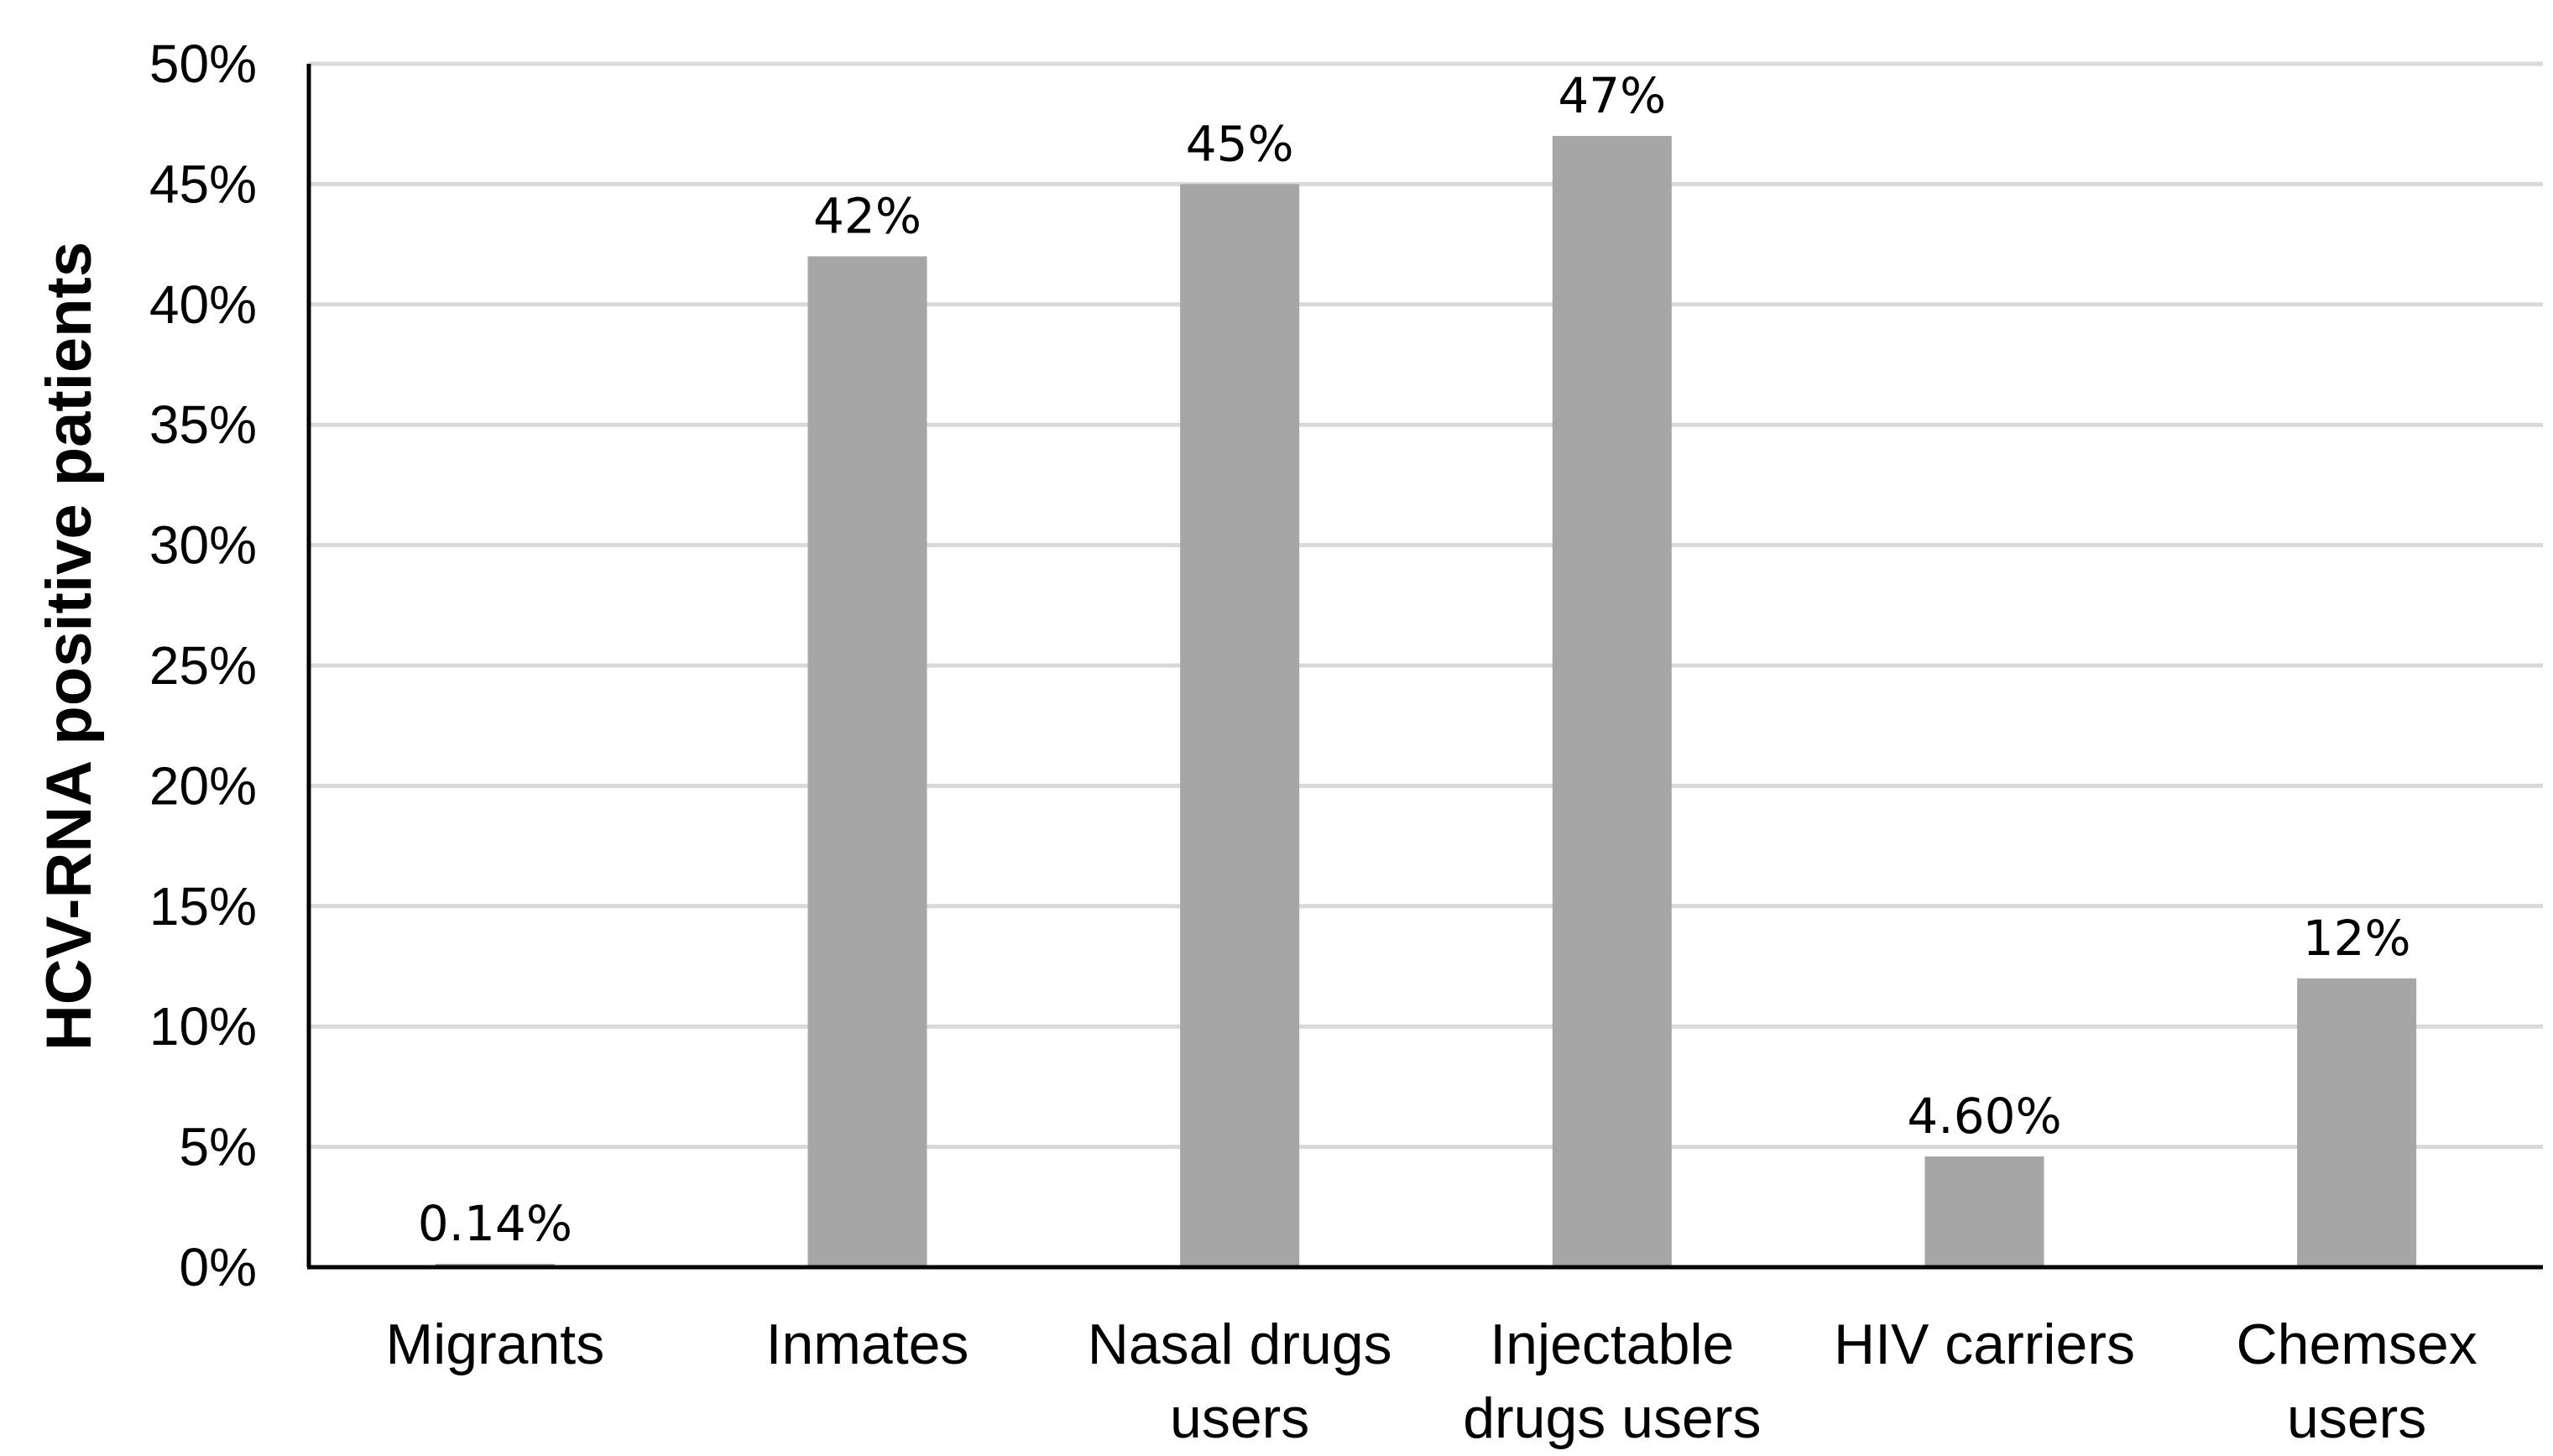 This screenshot has width=2553, height=1456. What do you see at coordinates (203, 1026) in the screenshot?
I see `y-tick-label: 10%` at bounding box center [203, 1026].